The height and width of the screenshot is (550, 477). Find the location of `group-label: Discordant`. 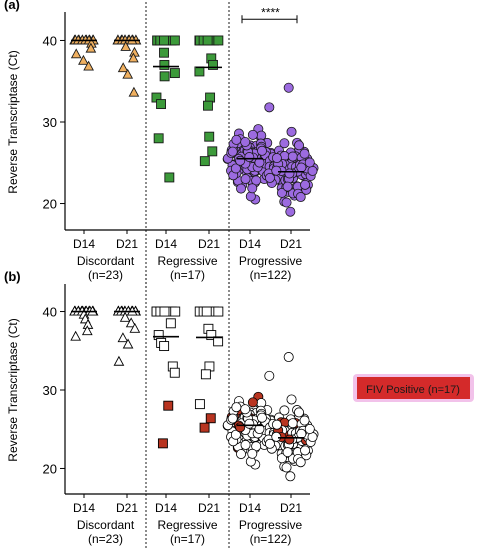

group-label: Discordant is located at coordinates (106, 525).